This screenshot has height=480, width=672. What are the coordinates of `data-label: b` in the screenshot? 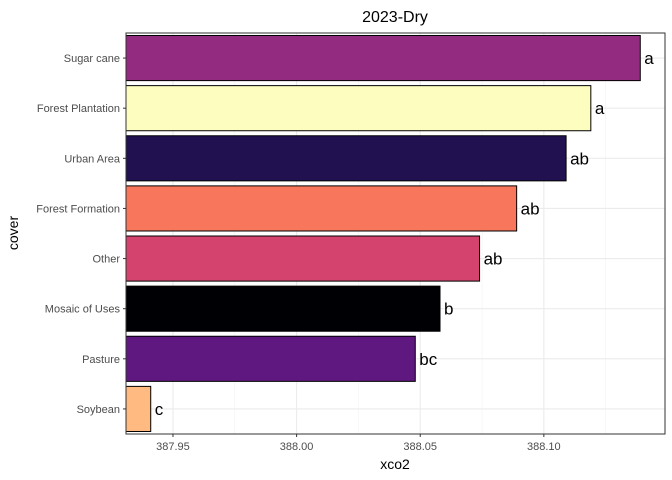 It's located at (448, 309).